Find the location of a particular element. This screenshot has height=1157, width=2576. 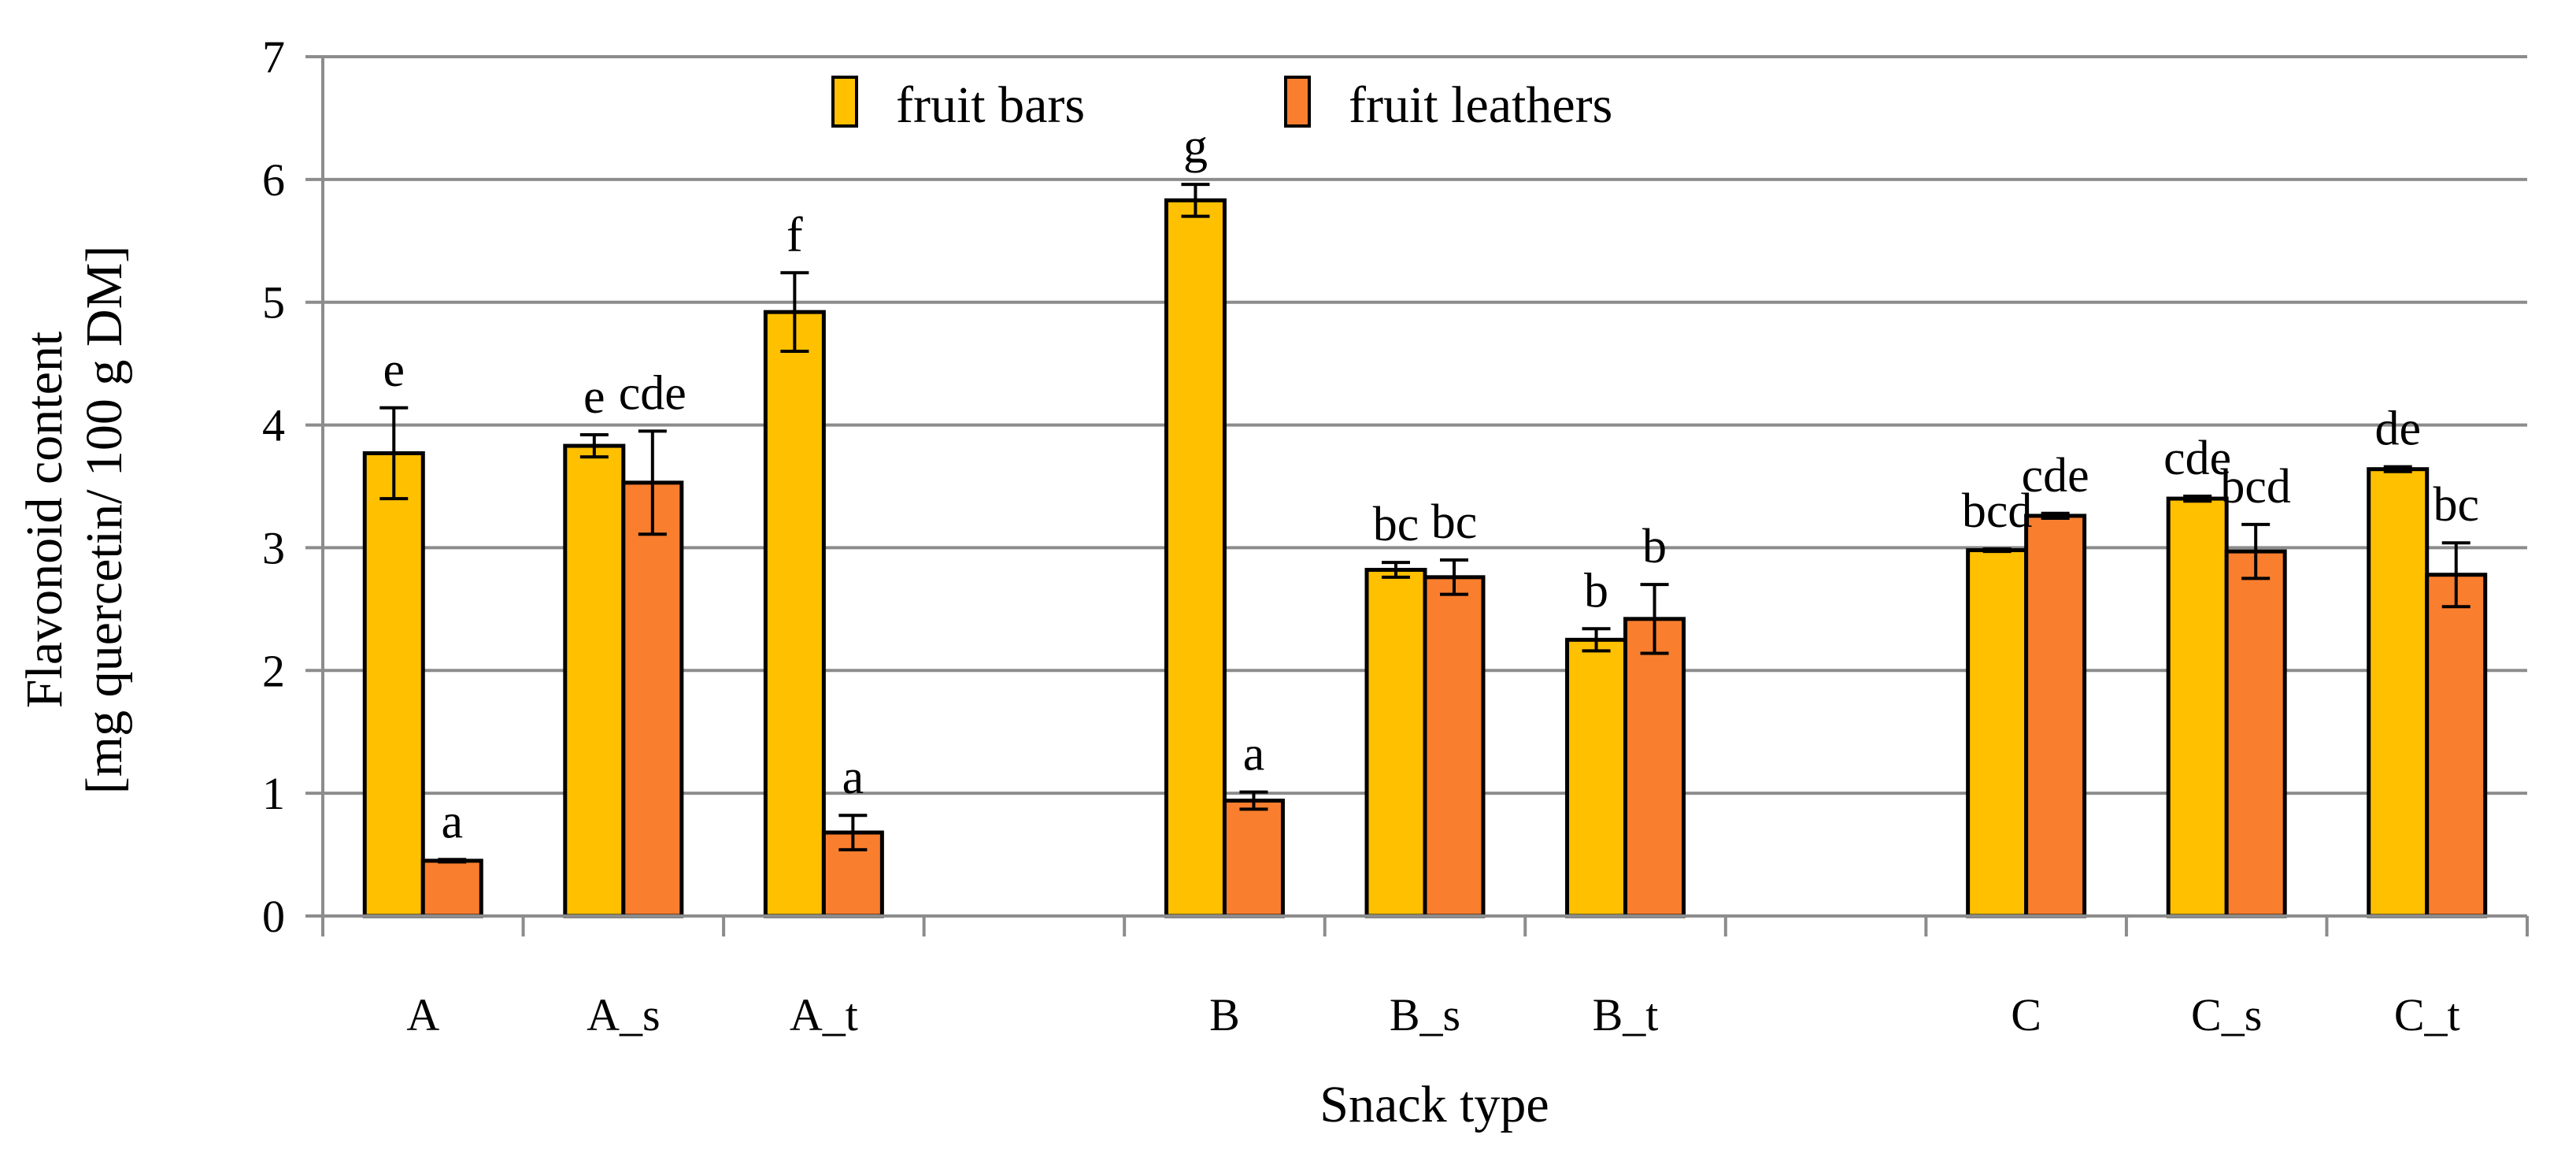

x-tick-label: A_t is located at coordinates (824, 1014).